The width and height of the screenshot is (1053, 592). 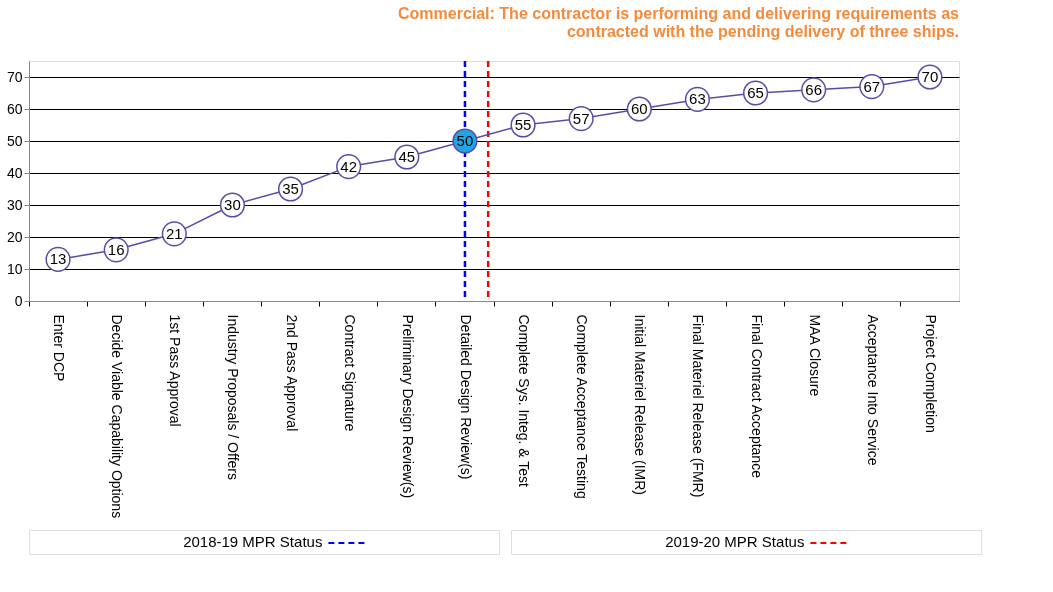 What do you see at coordinates (349, 166) in the screenshot?
I see `data-label: 42` at bounding box center [349, 166].